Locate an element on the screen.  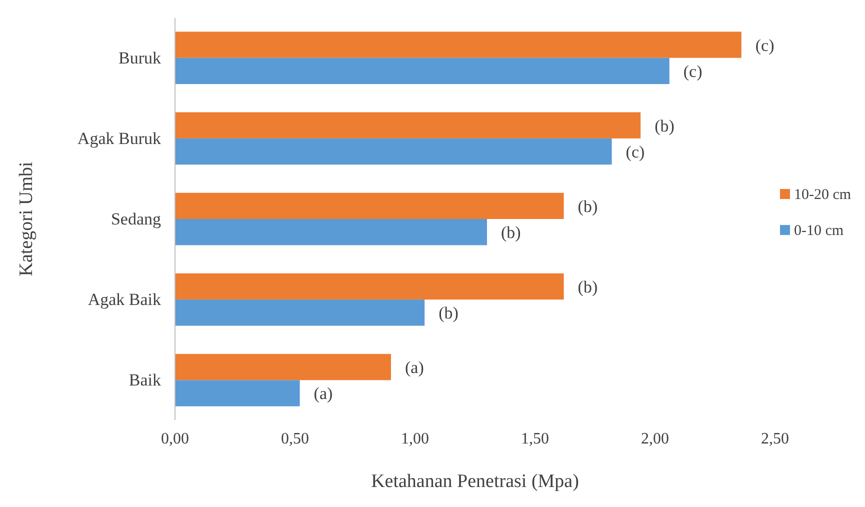
y-tick-label: Baik is located at coordinates (145, 380).